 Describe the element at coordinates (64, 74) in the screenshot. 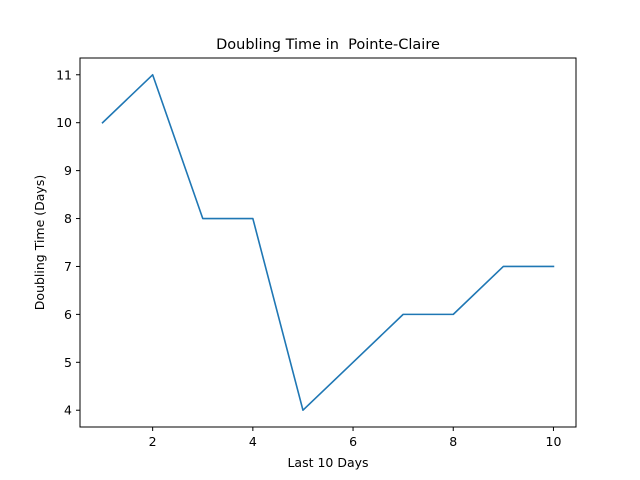

I see `y-tick-label: 11` at that location.